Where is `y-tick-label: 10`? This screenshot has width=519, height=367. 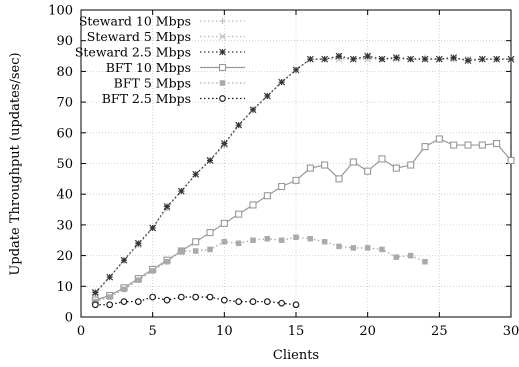 y-tick-label: 10 is located at coordinates (64, 287).